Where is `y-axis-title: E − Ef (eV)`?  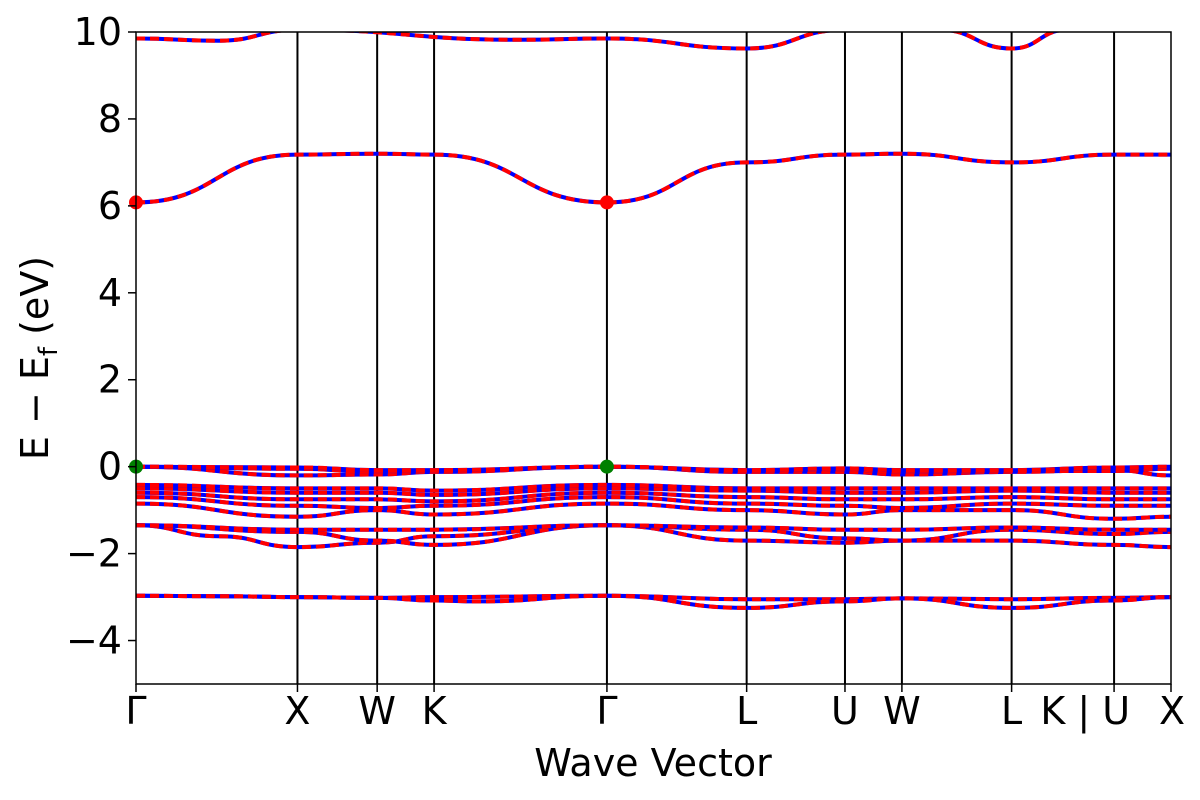
y-axis-title: E − Ef (eV) is located at coordinates (38, 358).